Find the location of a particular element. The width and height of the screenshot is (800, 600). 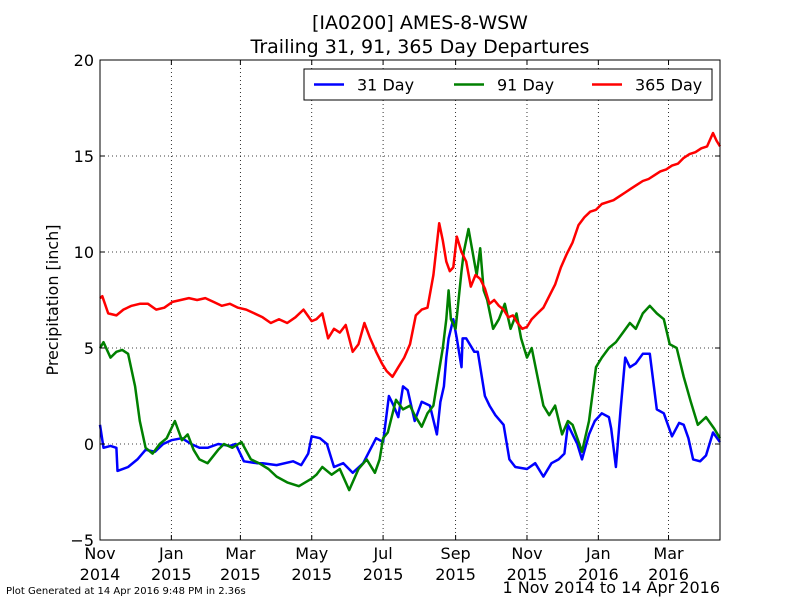

x-tick-label: Sep is located at coordinates (456, 553).